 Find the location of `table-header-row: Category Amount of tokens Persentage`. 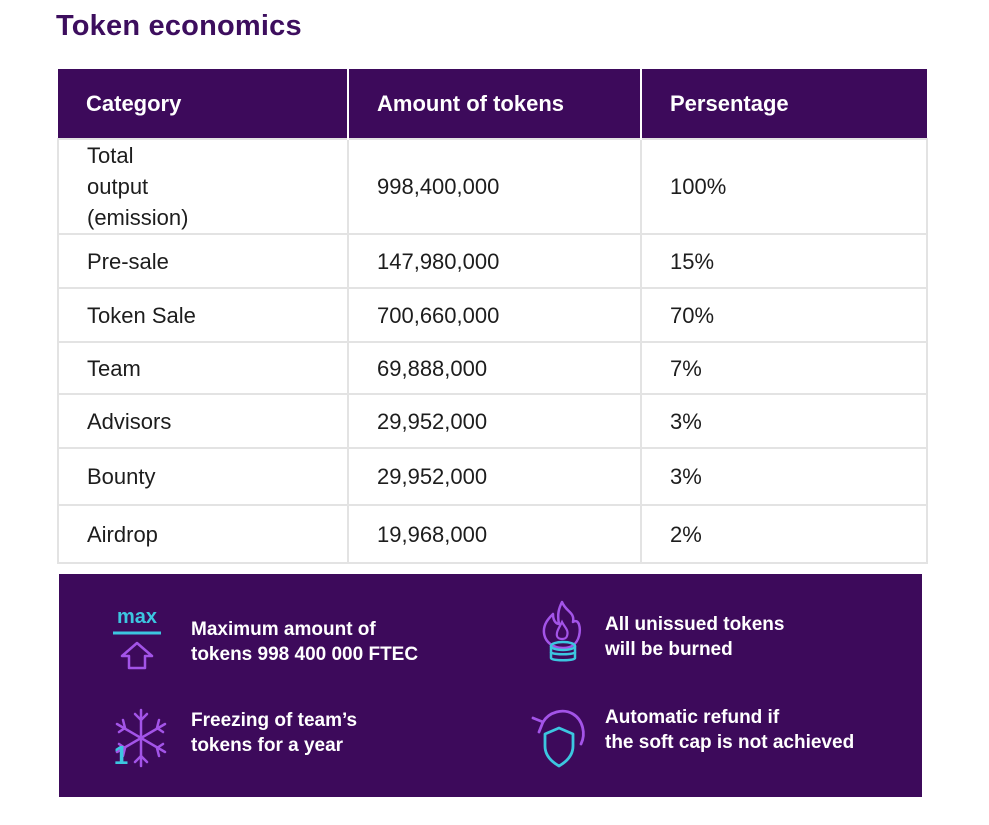

table-header-row: Category Amount of tokens Persentage is located at coordinates (492, 104).